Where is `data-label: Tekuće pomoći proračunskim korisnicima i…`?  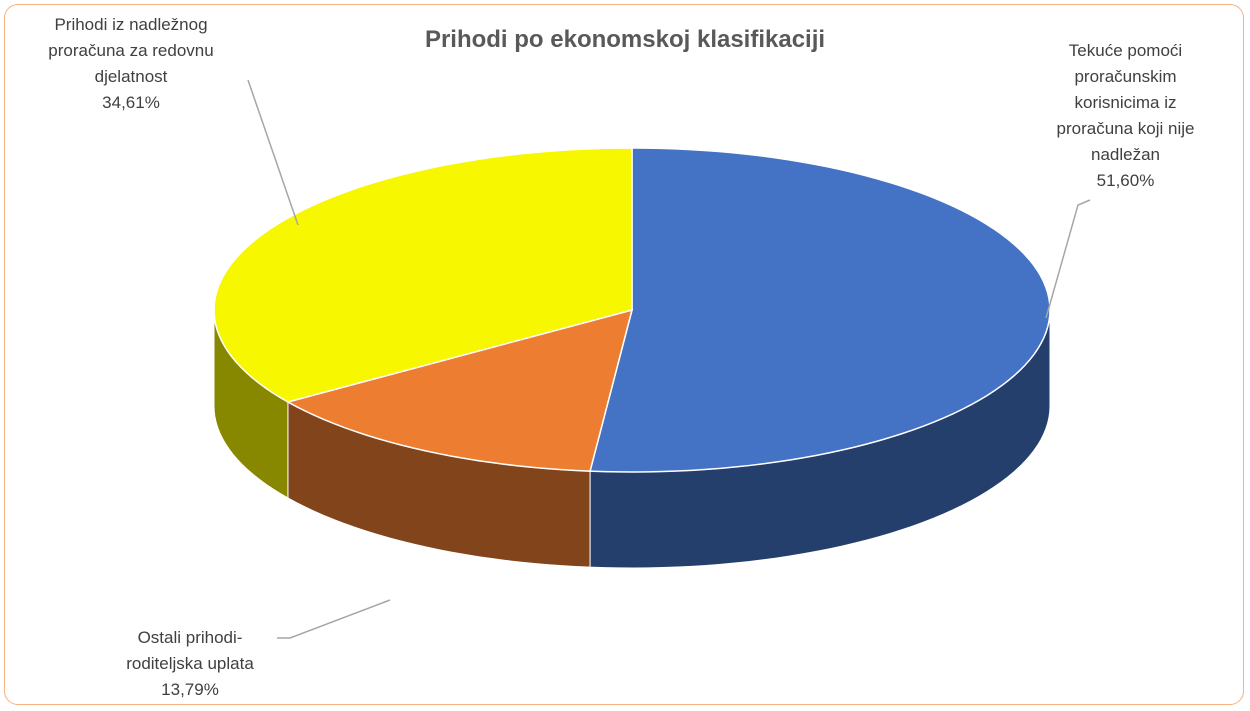
data-label: Tekuće pomoći proračunskim korisnicima i… is located at coordinates (1125, 116).